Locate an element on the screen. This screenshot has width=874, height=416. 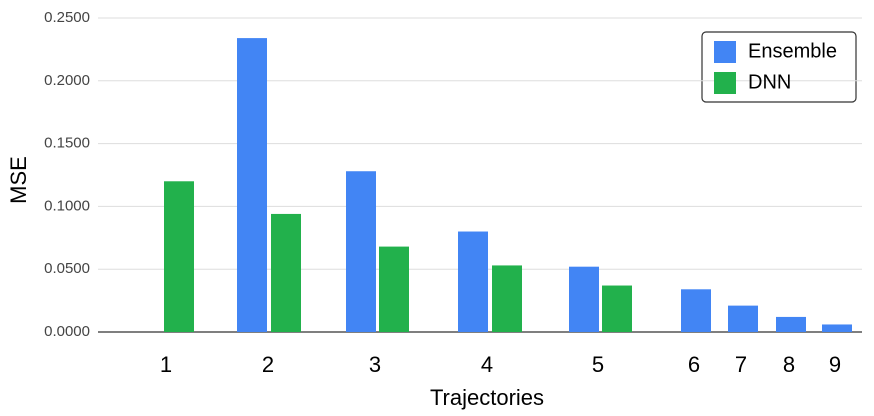
x-tick-label: 1 is located at coordinates (166, 364).